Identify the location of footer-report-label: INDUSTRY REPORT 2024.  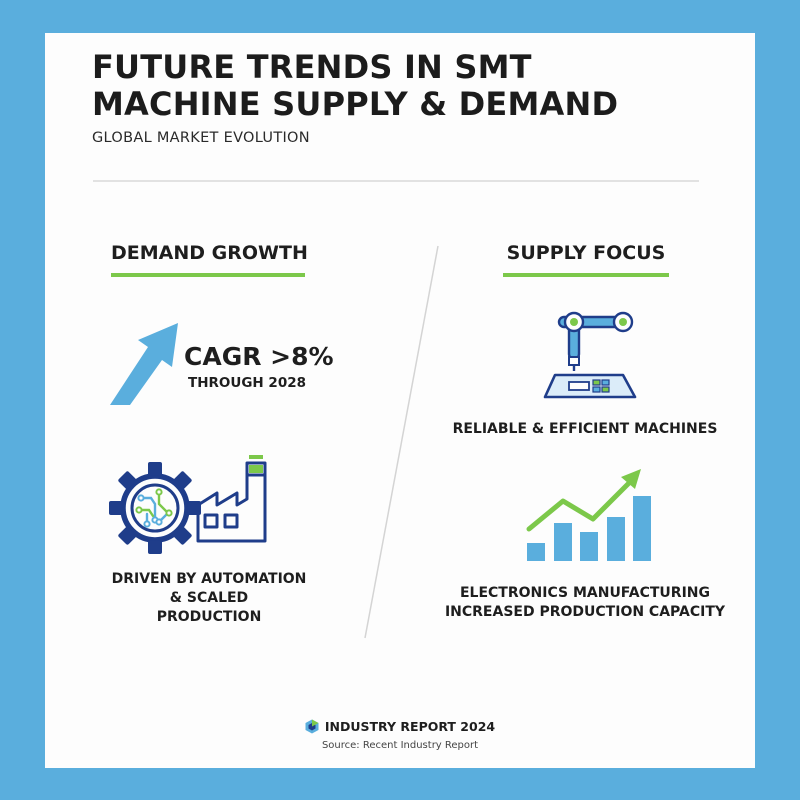
(410, 726).